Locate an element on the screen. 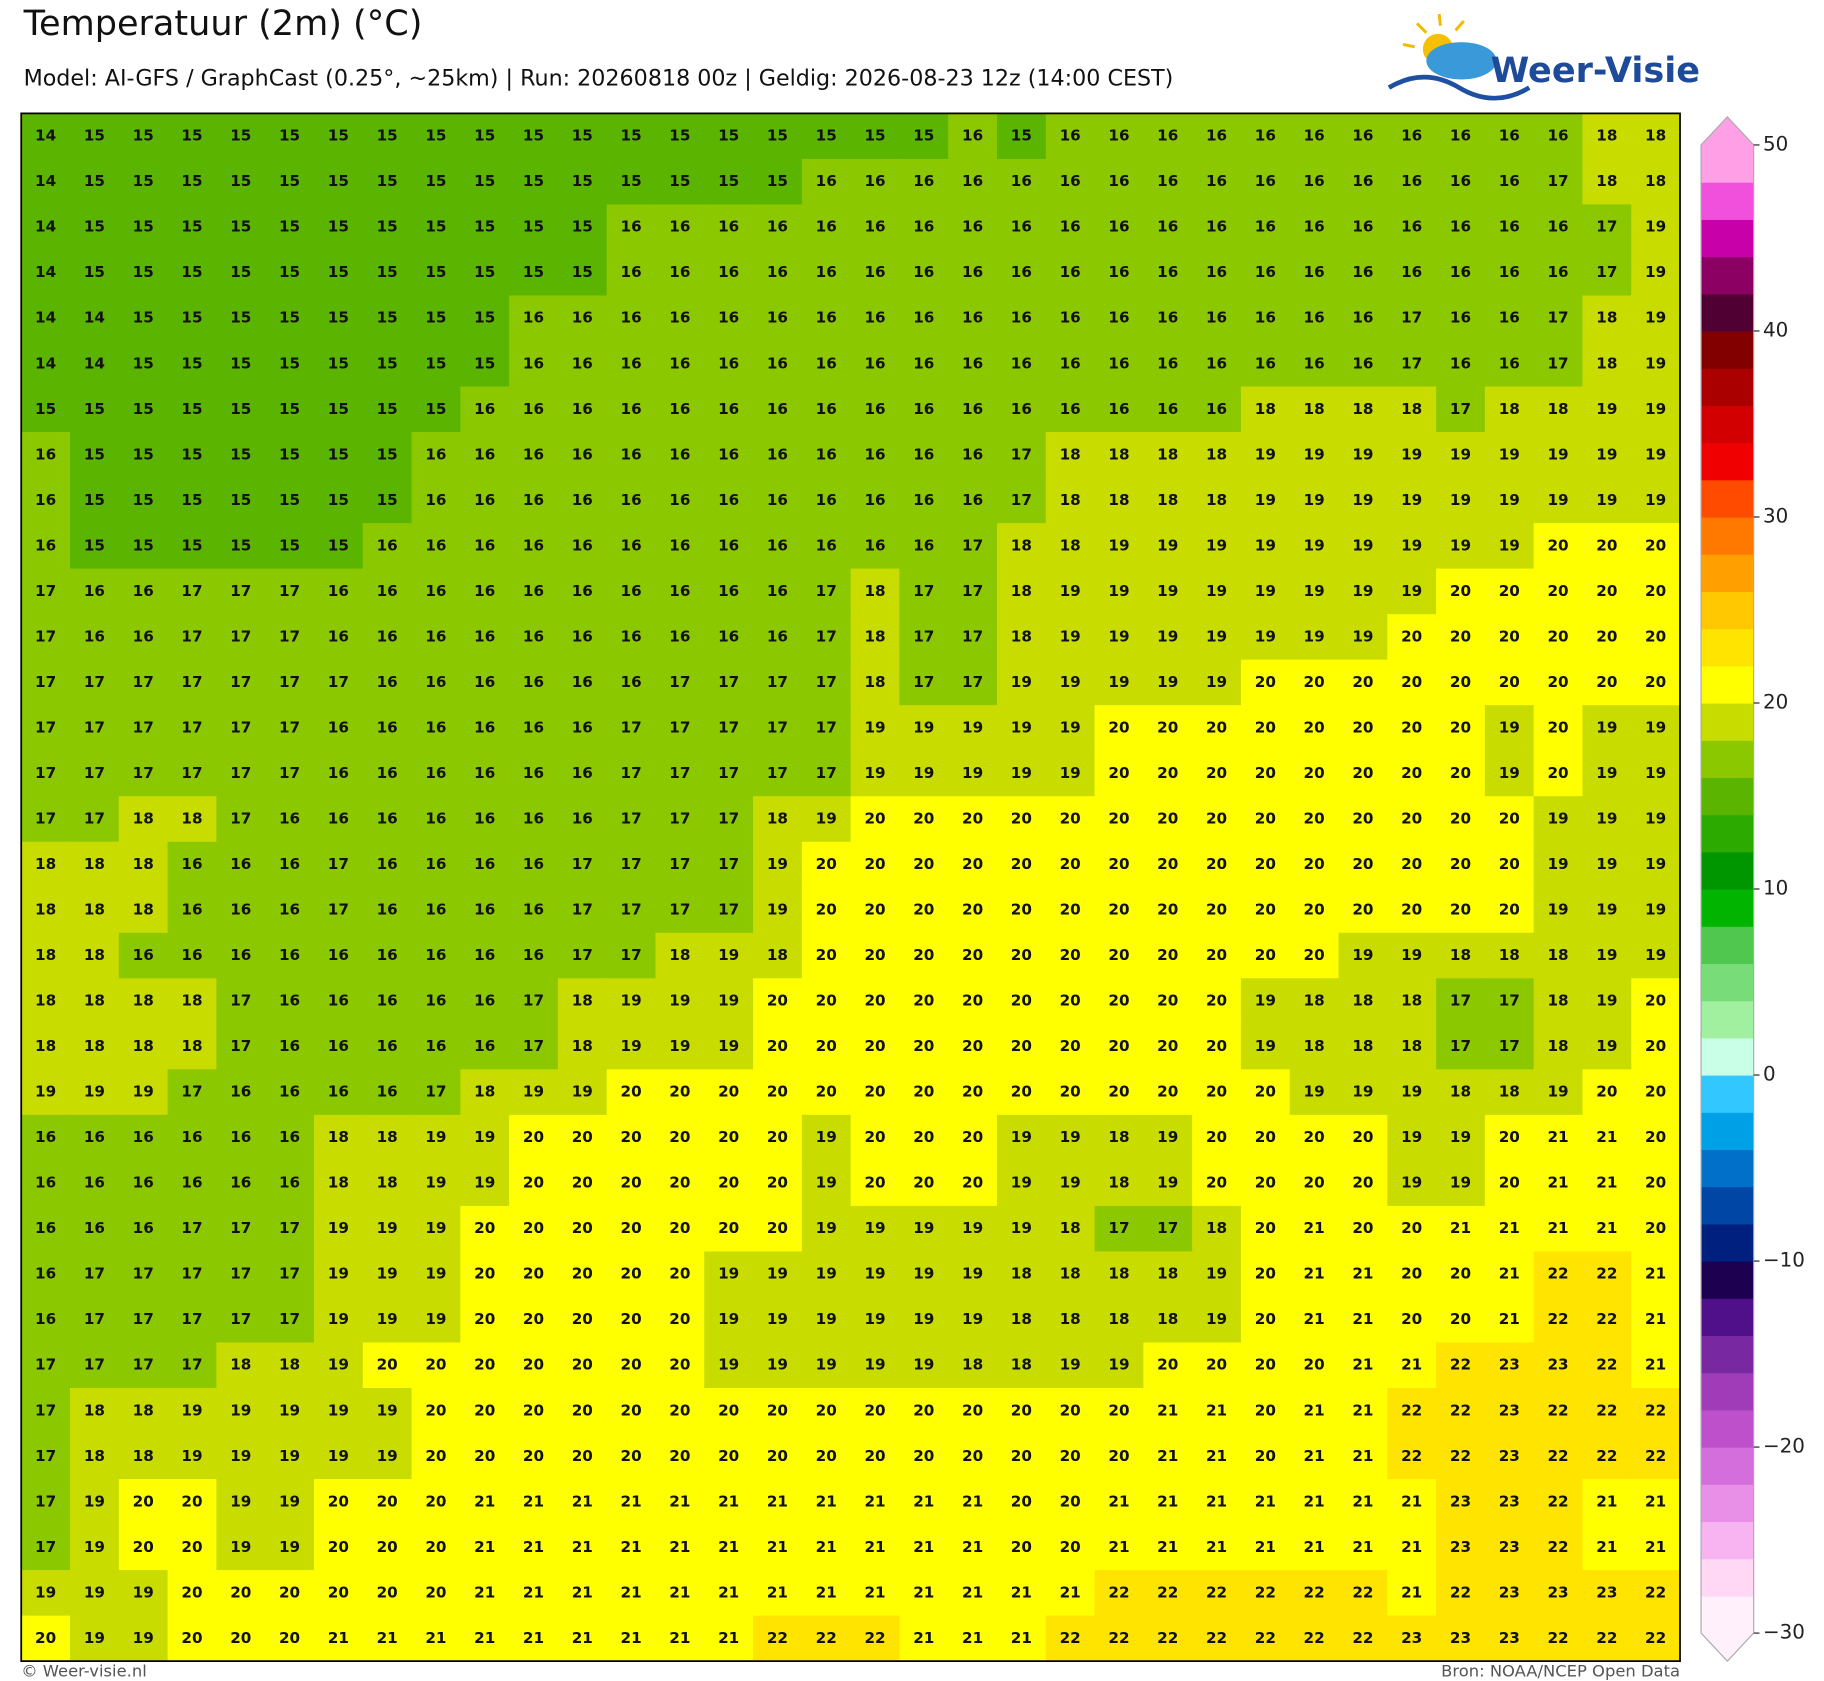 The width and height of the screenshot is (1824, 1681). cell-value: 23 is located at coordinates (1509, 1592).